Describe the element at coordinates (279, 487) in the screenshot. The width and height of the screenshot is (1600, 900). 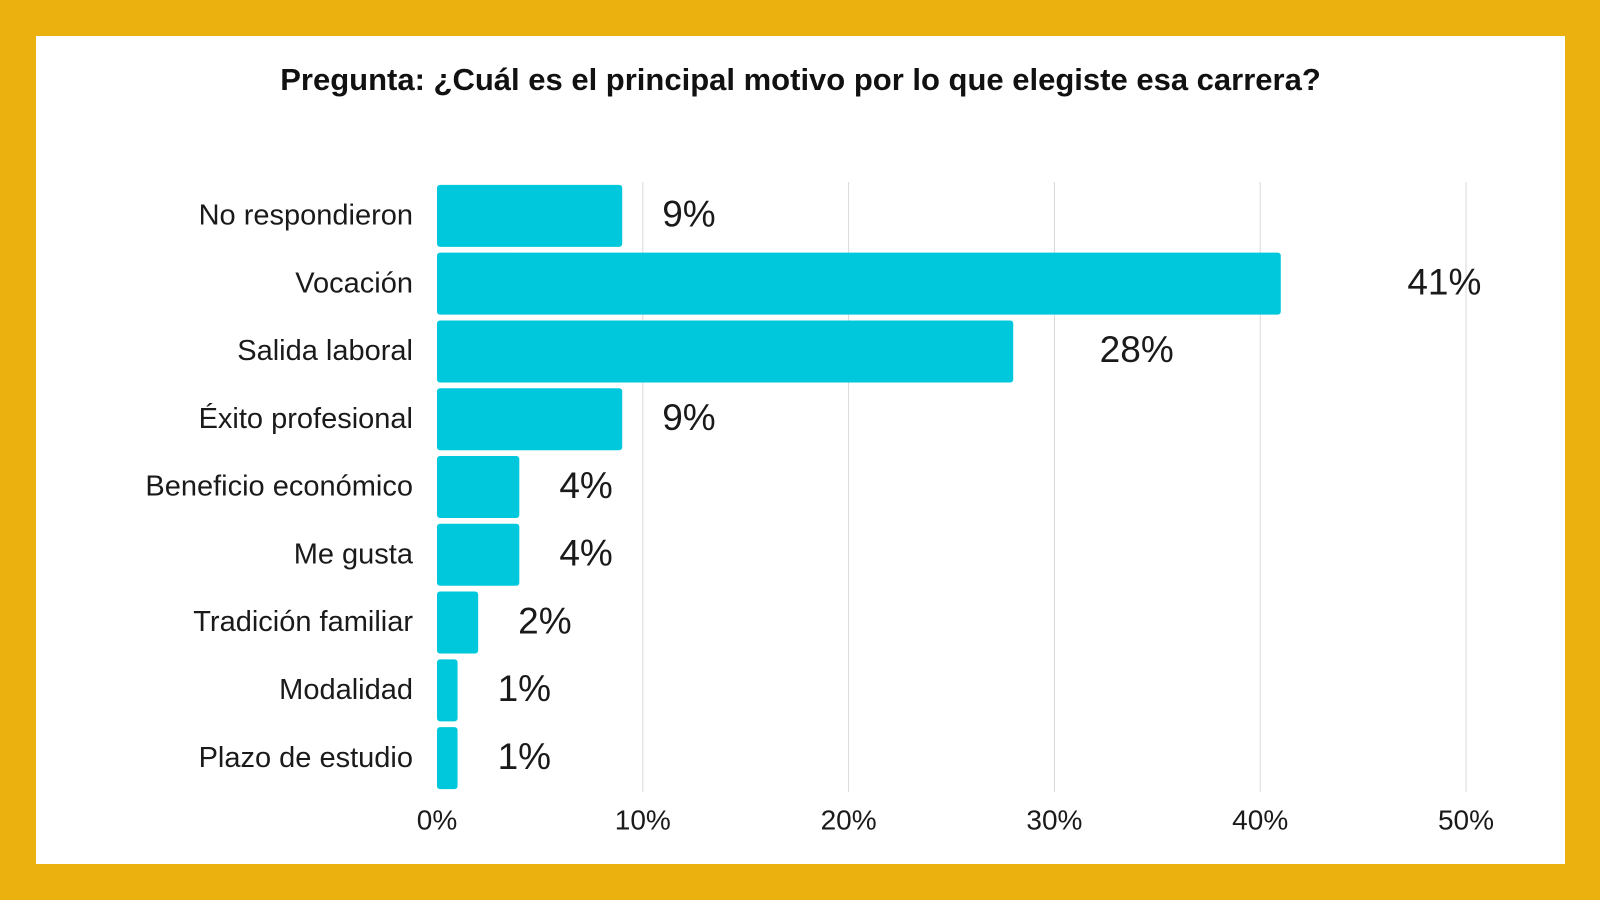
I see `category-label-4: Beneficio económico` at that location.